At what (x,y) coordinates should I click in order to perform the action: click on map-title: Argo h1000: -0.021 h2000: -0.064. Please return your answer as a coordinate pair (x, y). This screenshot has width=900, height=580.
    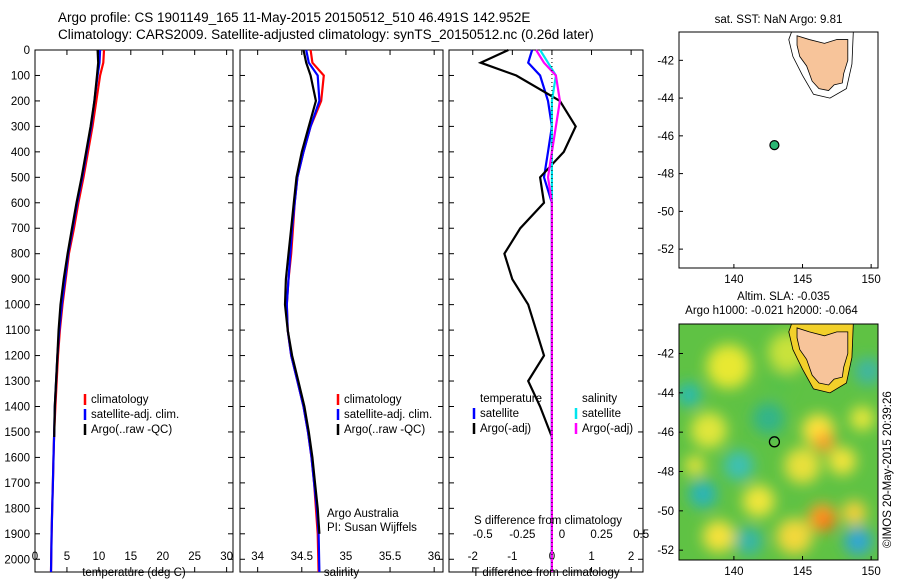
    Looking at the image, I should click on (771, 311).